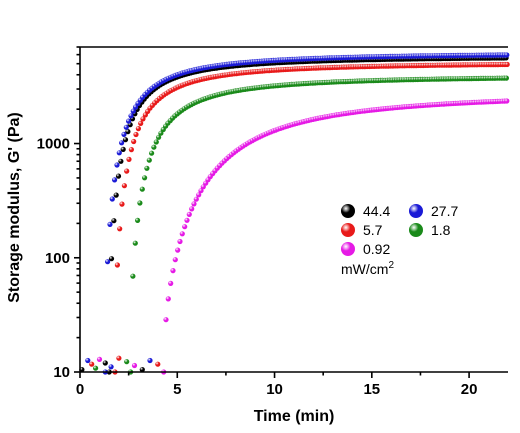  I want to click on noise-points, so click(120, 364).